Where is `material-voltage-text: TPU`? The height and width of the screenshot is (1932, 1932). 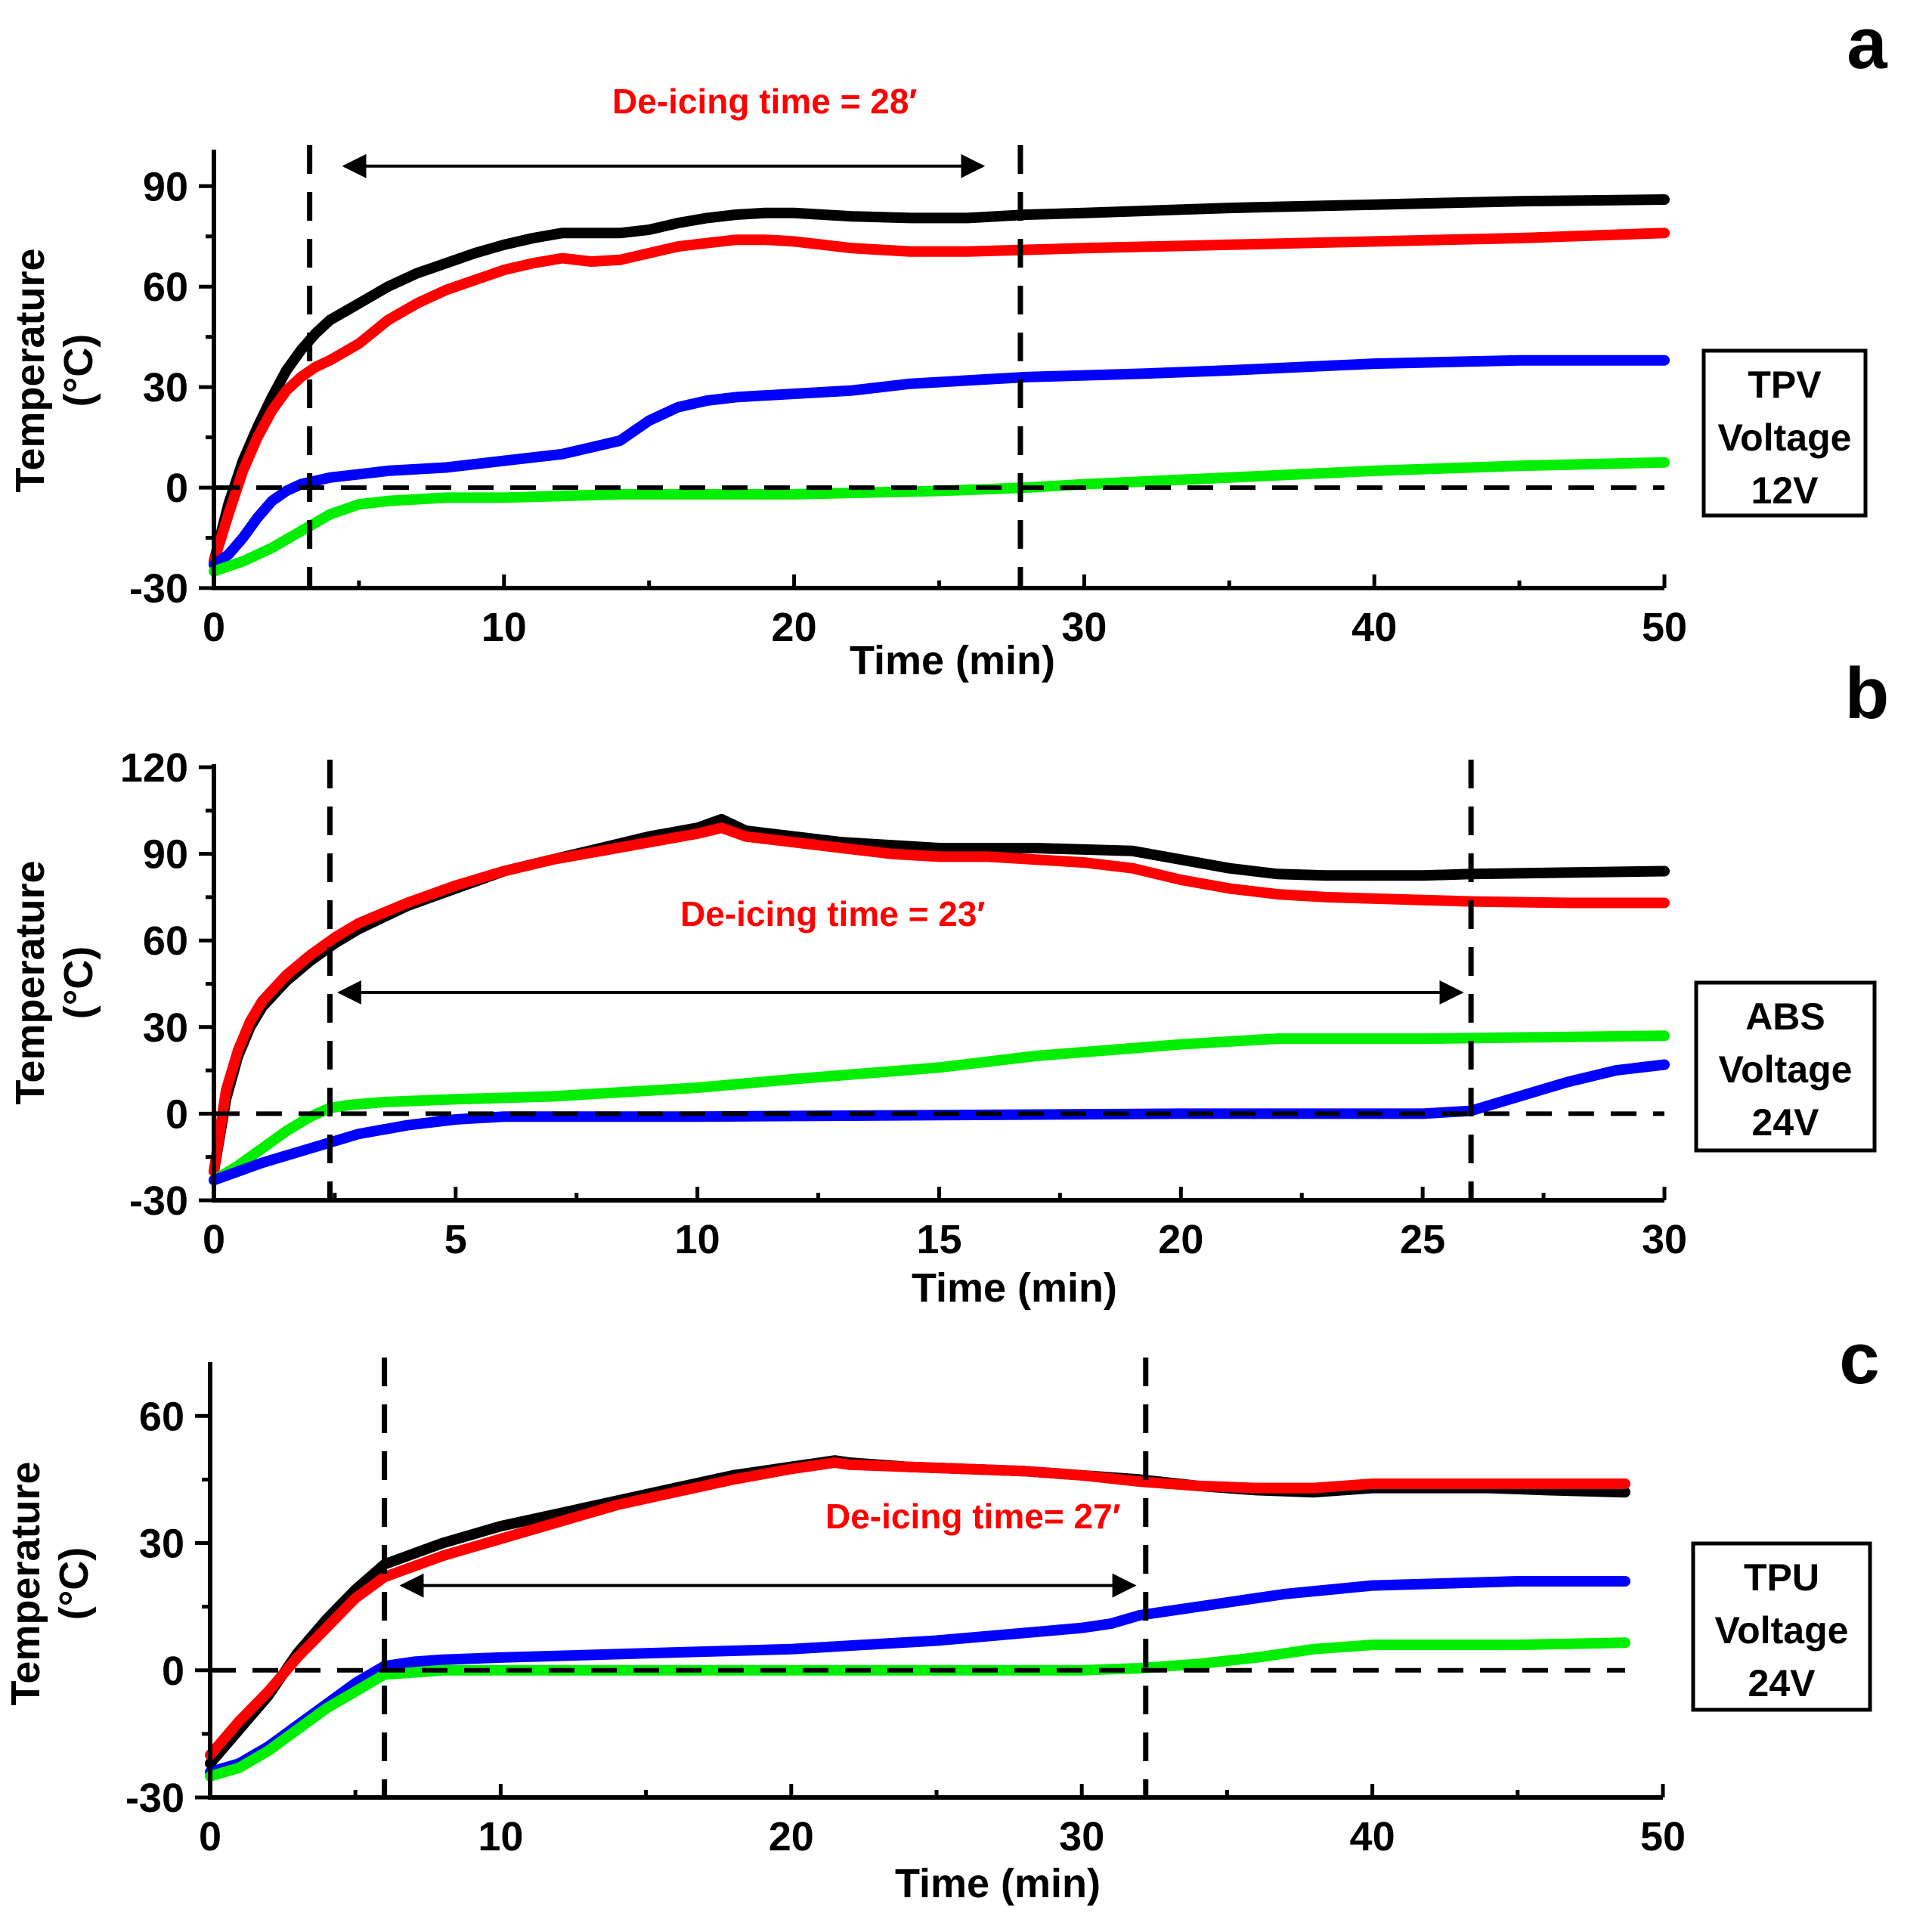
material-voltage-text: TPU is located at coordinates (1781, 1578).